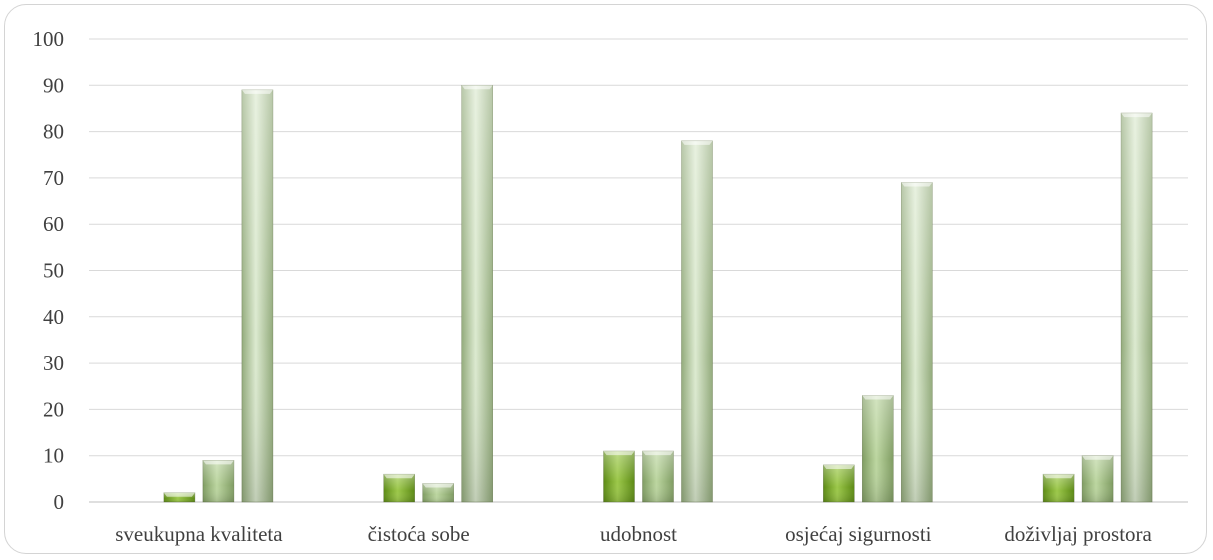 The image size is (1213, 560). What do you see at coordinates (53, 409) in the screenshot?
I see `y-tick-label: 20` at bounding box center [53, 409].